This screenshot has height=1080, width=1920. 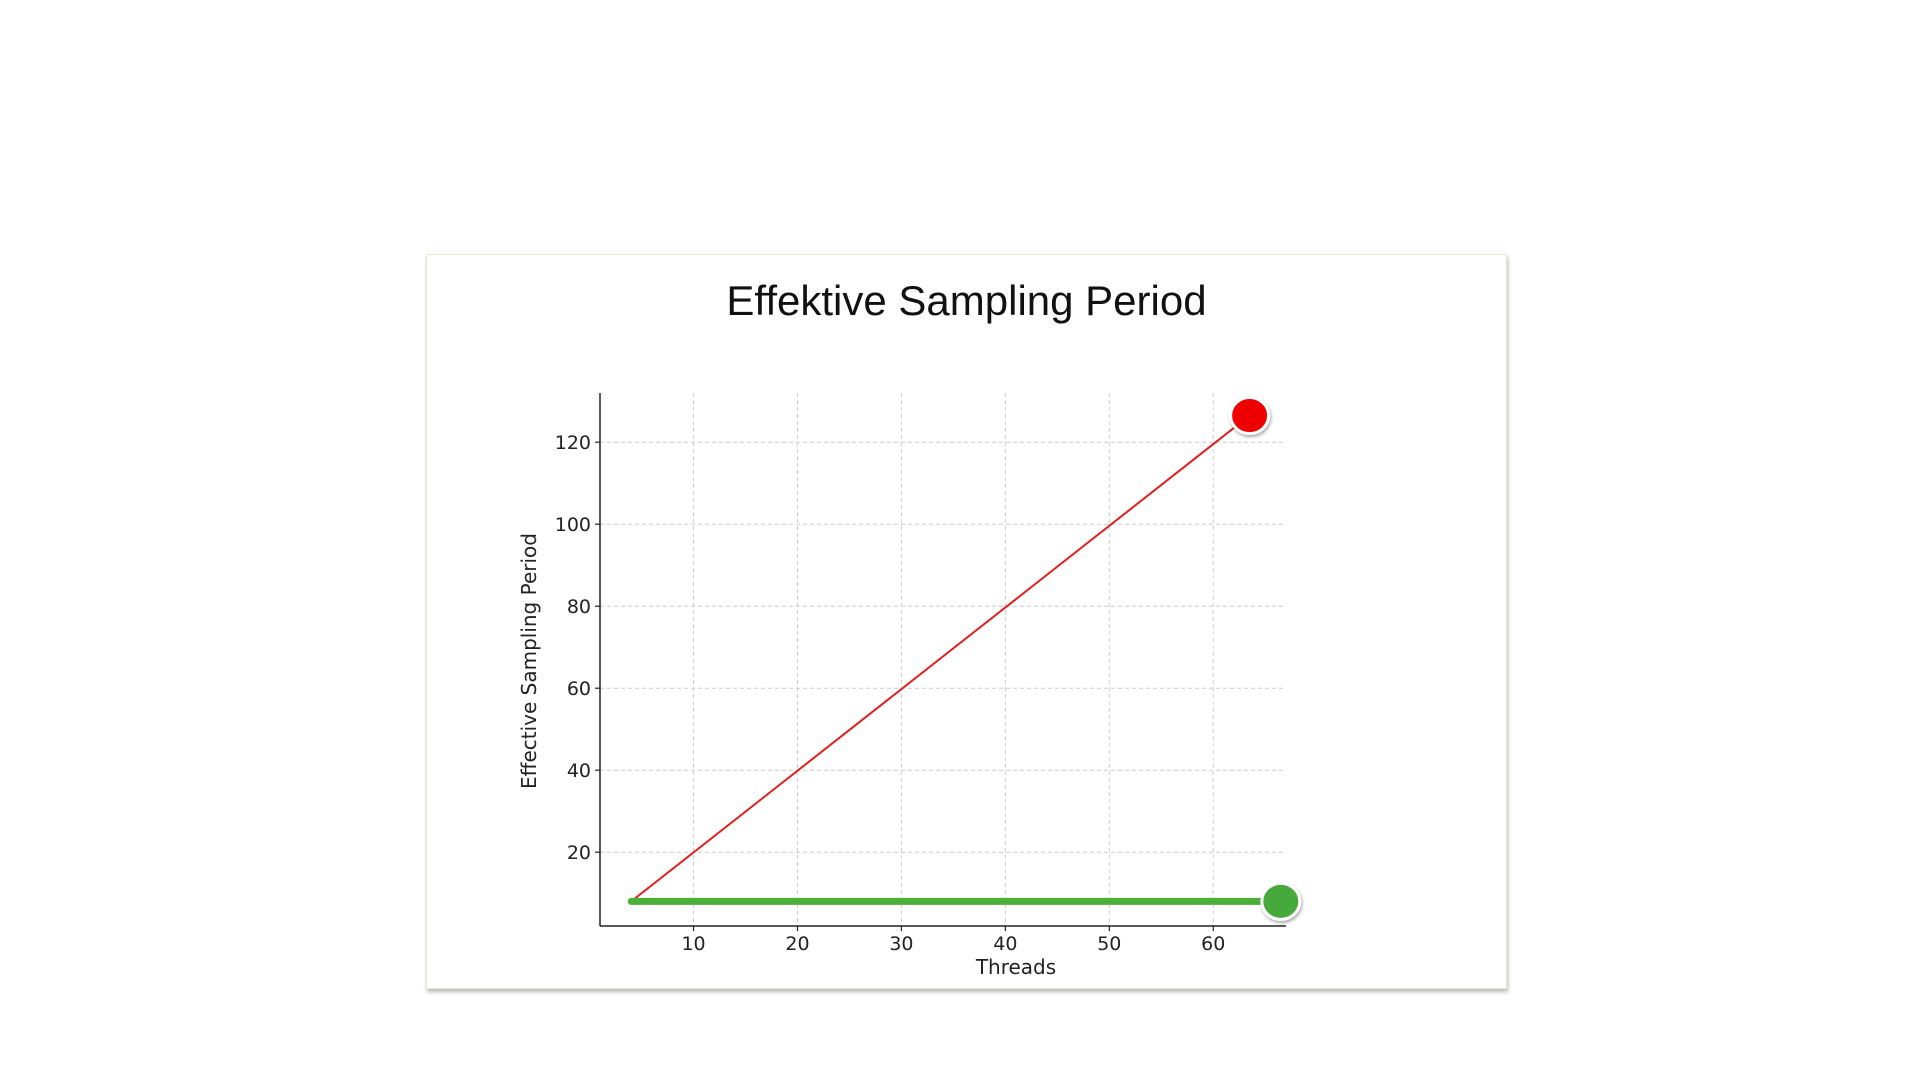 I want to click on y-tick-label: 80, so click(x=579, y=607).